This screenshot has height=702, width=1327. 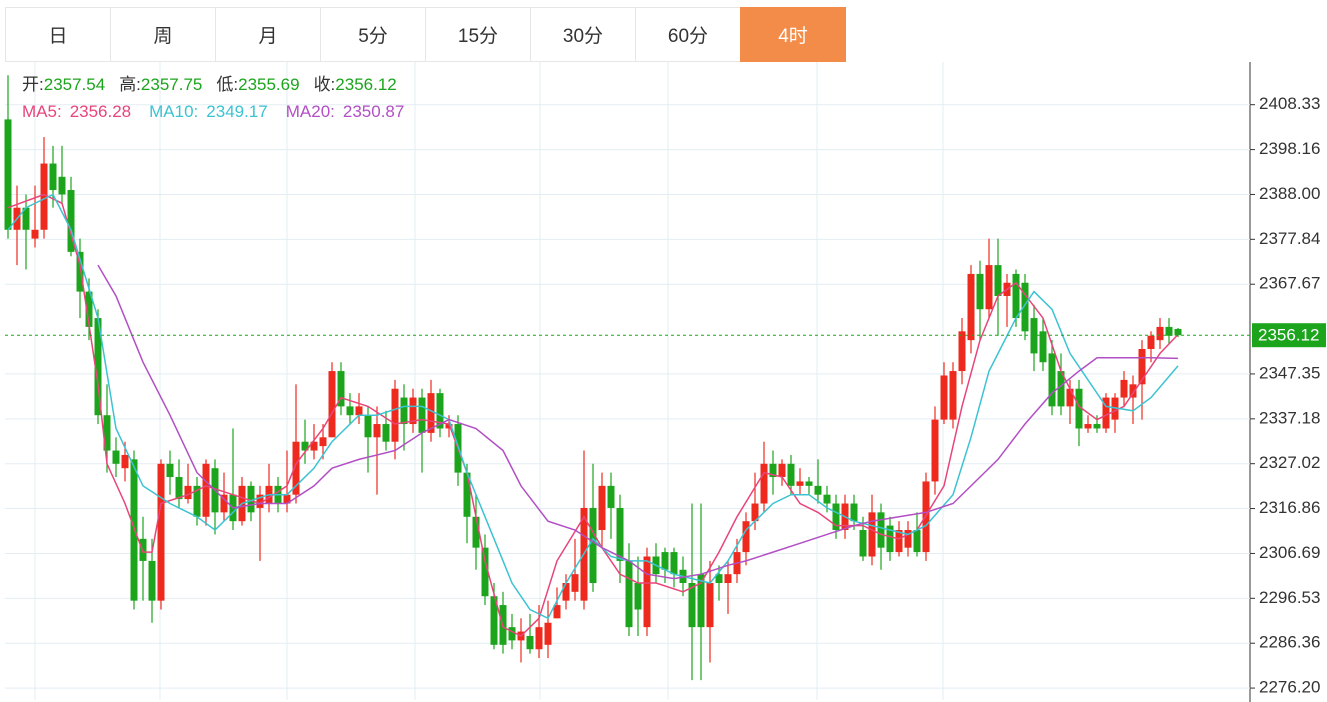 What do you see at coordinates (793, 34) in the screenshot?
I see `period-tab: 4时` at bounding box center [793, 34].